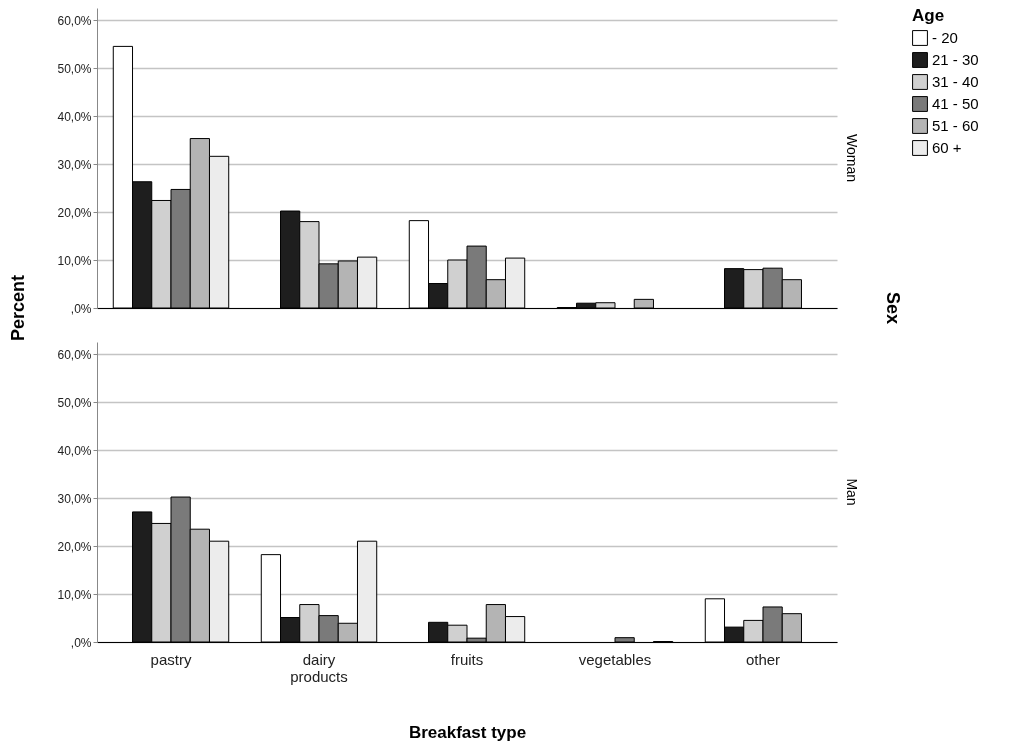 The image size is (1012, 744). What do you see at coordinates (955, 81) in the screenshot?
I see `legend-label: 31 - 40` at bounding box center [955, 81].